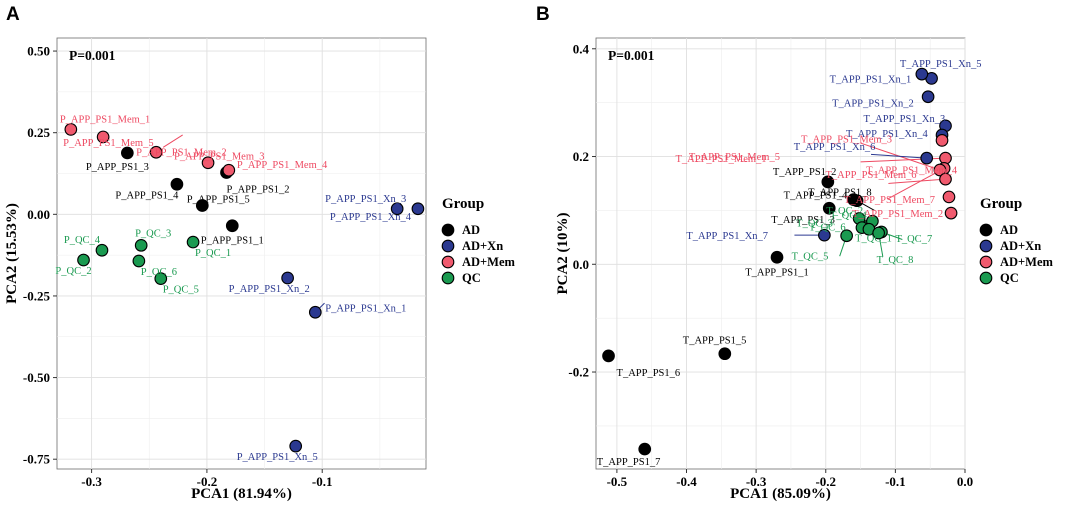 The height and width of the screenshot is (519, 1065). Describe the element at coordinates (1027, 262) in the screenshot. I see `legend-label-b: AD+Mem` at that location.